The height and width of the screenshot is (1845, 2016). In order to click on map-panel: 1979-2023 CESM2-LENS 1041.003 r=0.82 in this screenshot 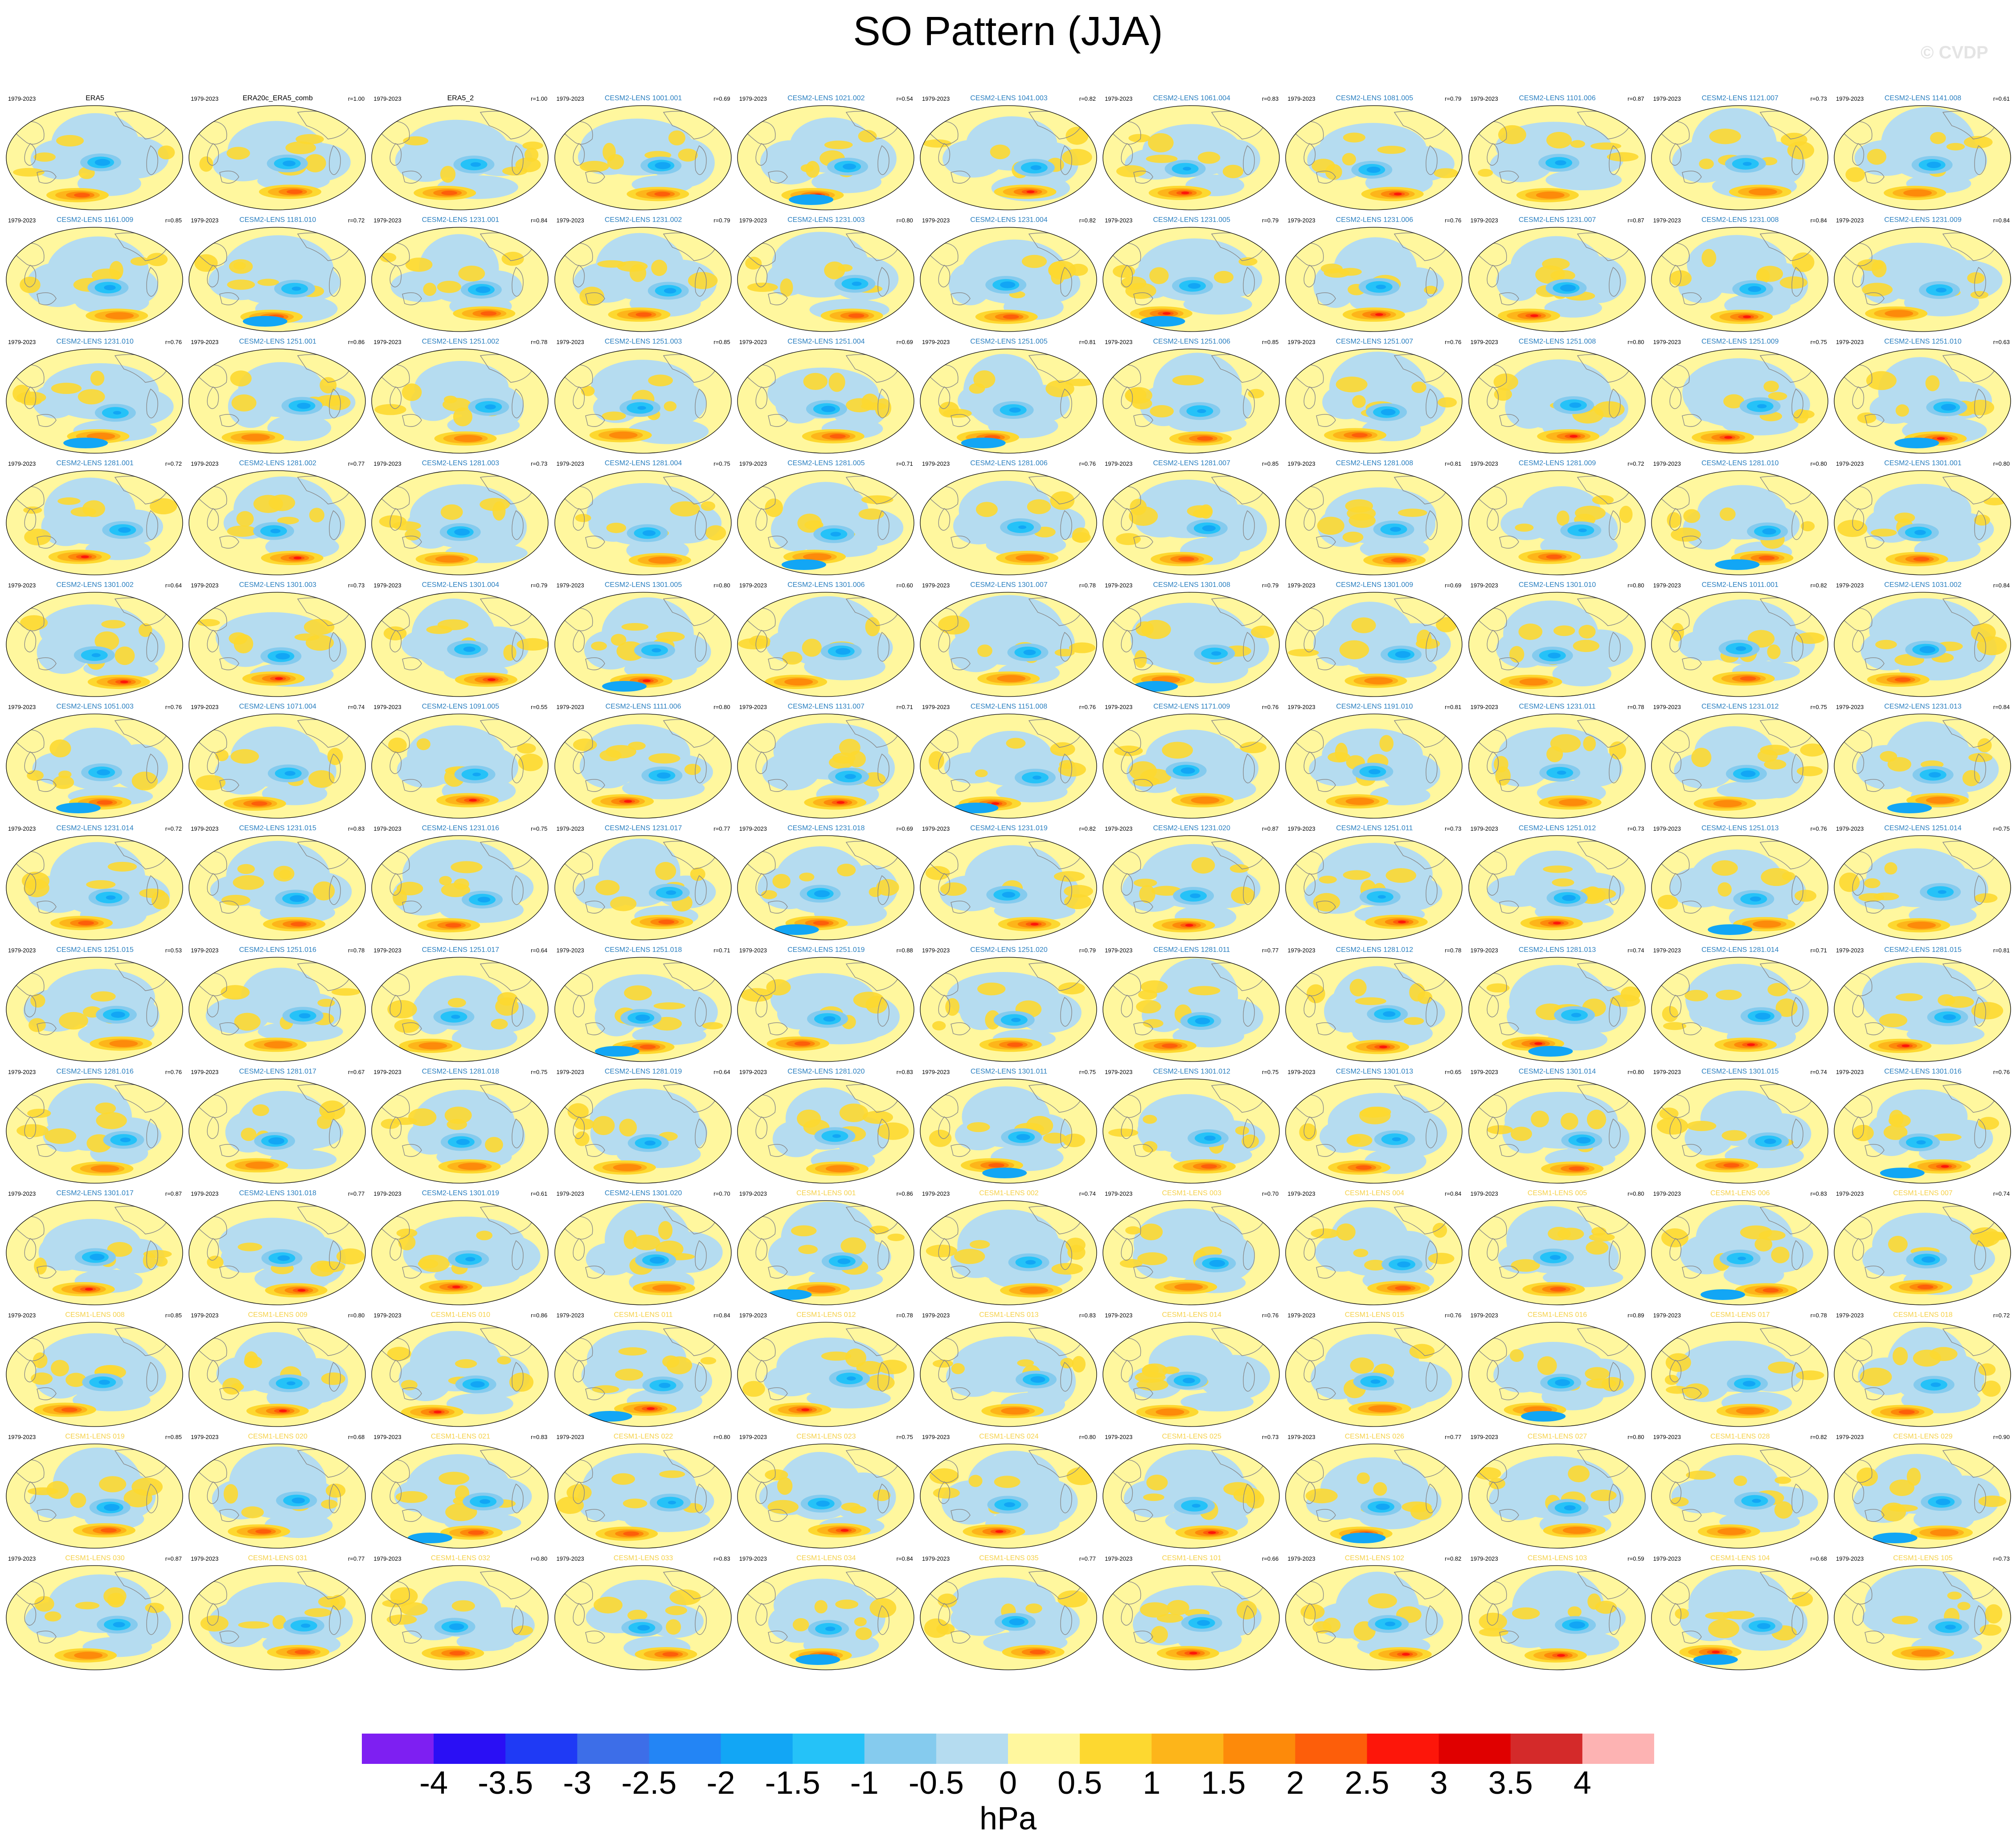, I will do `click(1009, 155)`.